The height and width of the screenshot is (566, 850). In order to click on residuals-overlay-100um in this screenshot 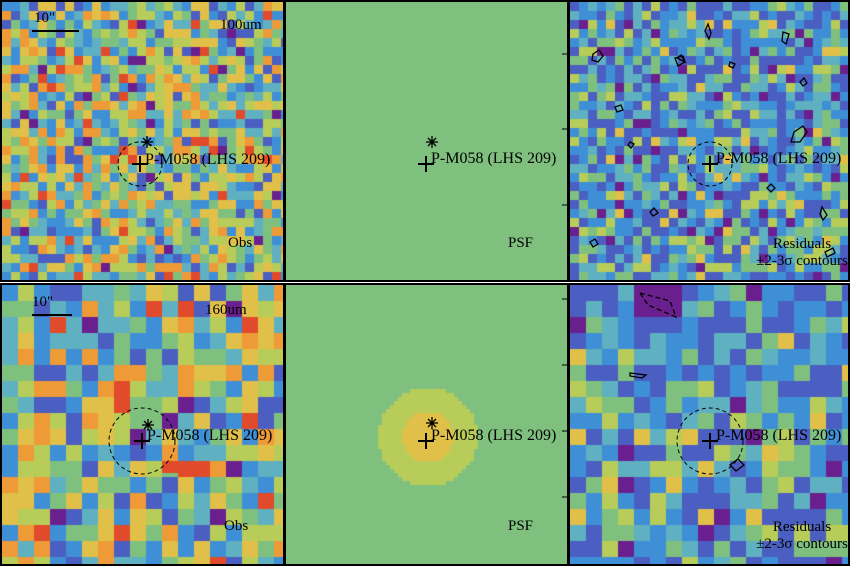, I will do `click(712, 140)`.